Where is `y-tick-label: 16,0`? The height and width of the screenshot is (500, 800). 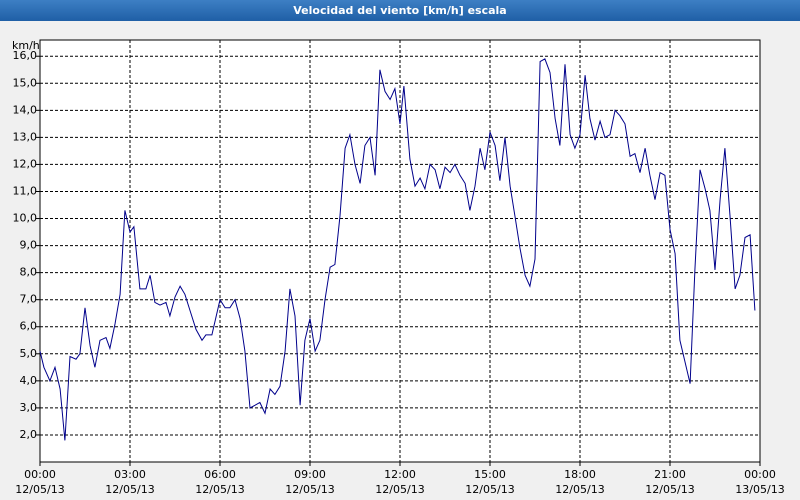
y-tick-label: 16,0 is located at coordinates (25, 55).